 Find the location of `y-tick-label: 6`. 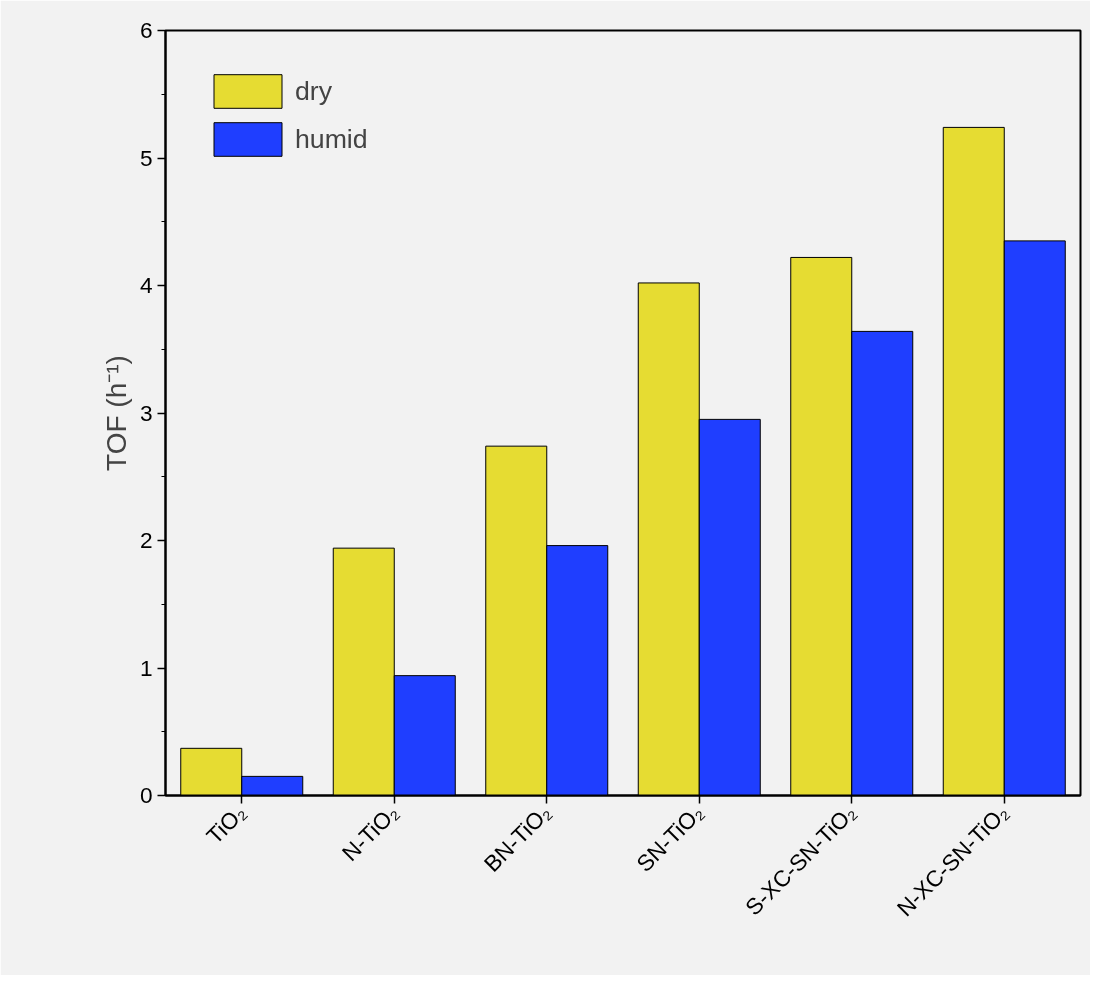

y-tick-label: 6 is located at coordinates (146, 30).